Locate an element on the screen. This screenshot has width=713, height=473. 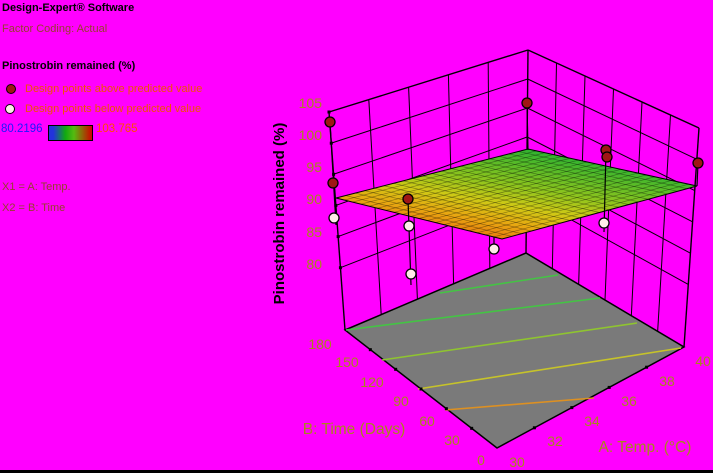
z-tick-label: 95 is located at coordinates (314, 167).